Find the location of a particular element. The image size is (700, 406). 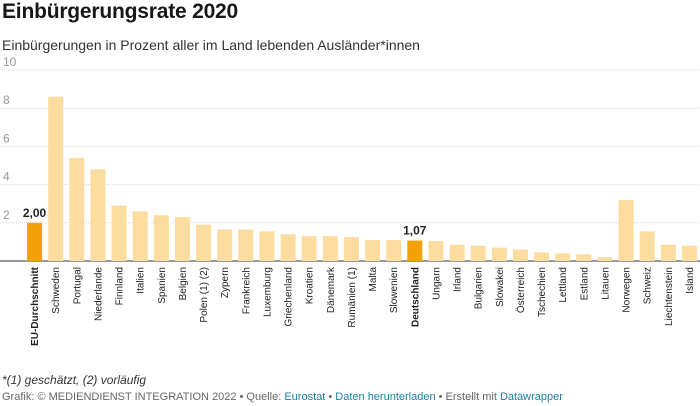

x-tick-label: Island is located at coordinates (690, 280).